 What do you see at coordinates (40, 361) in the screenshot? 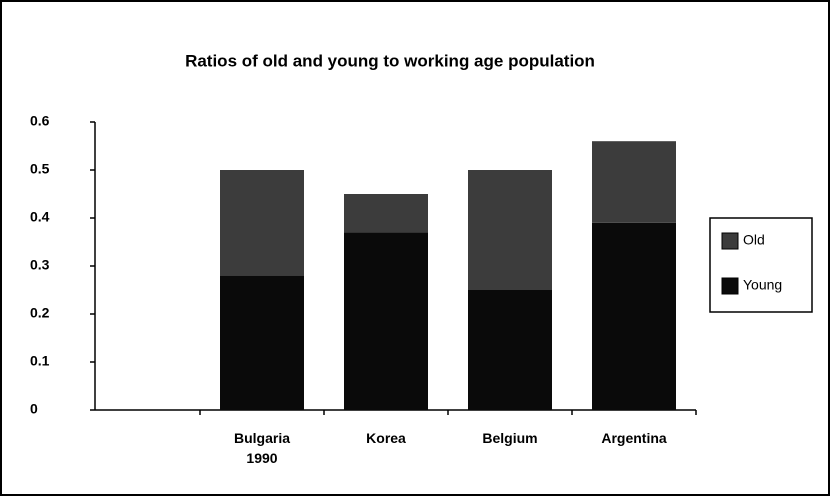
I see `y-tick-label: 0.1` at bounding box center [40, 361].